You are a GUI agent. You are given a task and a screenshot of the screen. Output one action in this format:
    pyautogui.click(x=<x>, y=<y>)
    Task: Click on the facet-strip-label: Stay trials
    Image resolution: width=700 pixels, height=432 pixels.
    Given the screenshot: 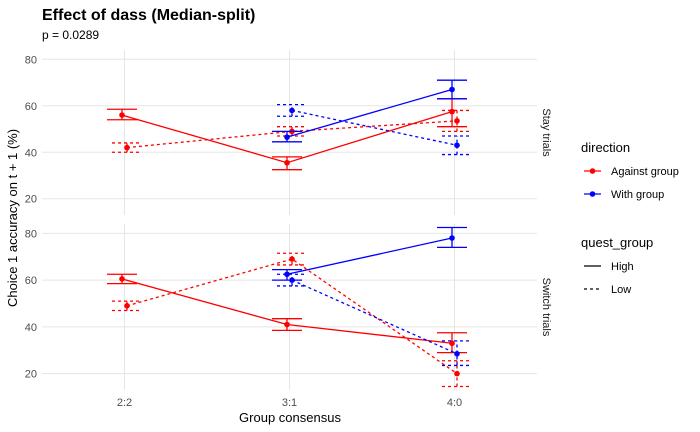 What is the action you would take?
    pyautogui.click(x=546, y=132)
    